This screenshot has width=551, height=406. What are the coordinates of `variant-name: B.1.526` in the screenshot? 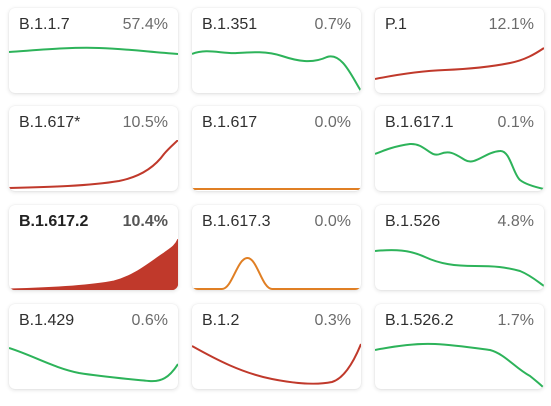 It's located at (413, 221).